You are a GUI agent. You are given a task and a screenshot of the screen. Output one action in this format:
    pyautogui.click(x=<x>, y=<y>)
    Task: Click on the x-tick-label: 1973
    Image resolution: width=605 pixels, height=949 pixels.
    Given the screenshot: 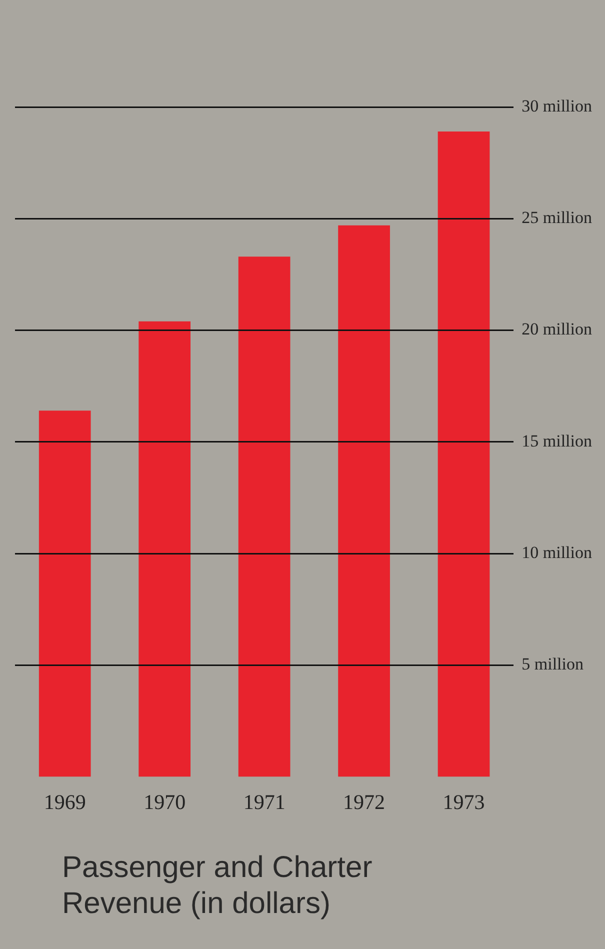 What is the action you would take?
    pyautogui.click(x=463, y=802)
    